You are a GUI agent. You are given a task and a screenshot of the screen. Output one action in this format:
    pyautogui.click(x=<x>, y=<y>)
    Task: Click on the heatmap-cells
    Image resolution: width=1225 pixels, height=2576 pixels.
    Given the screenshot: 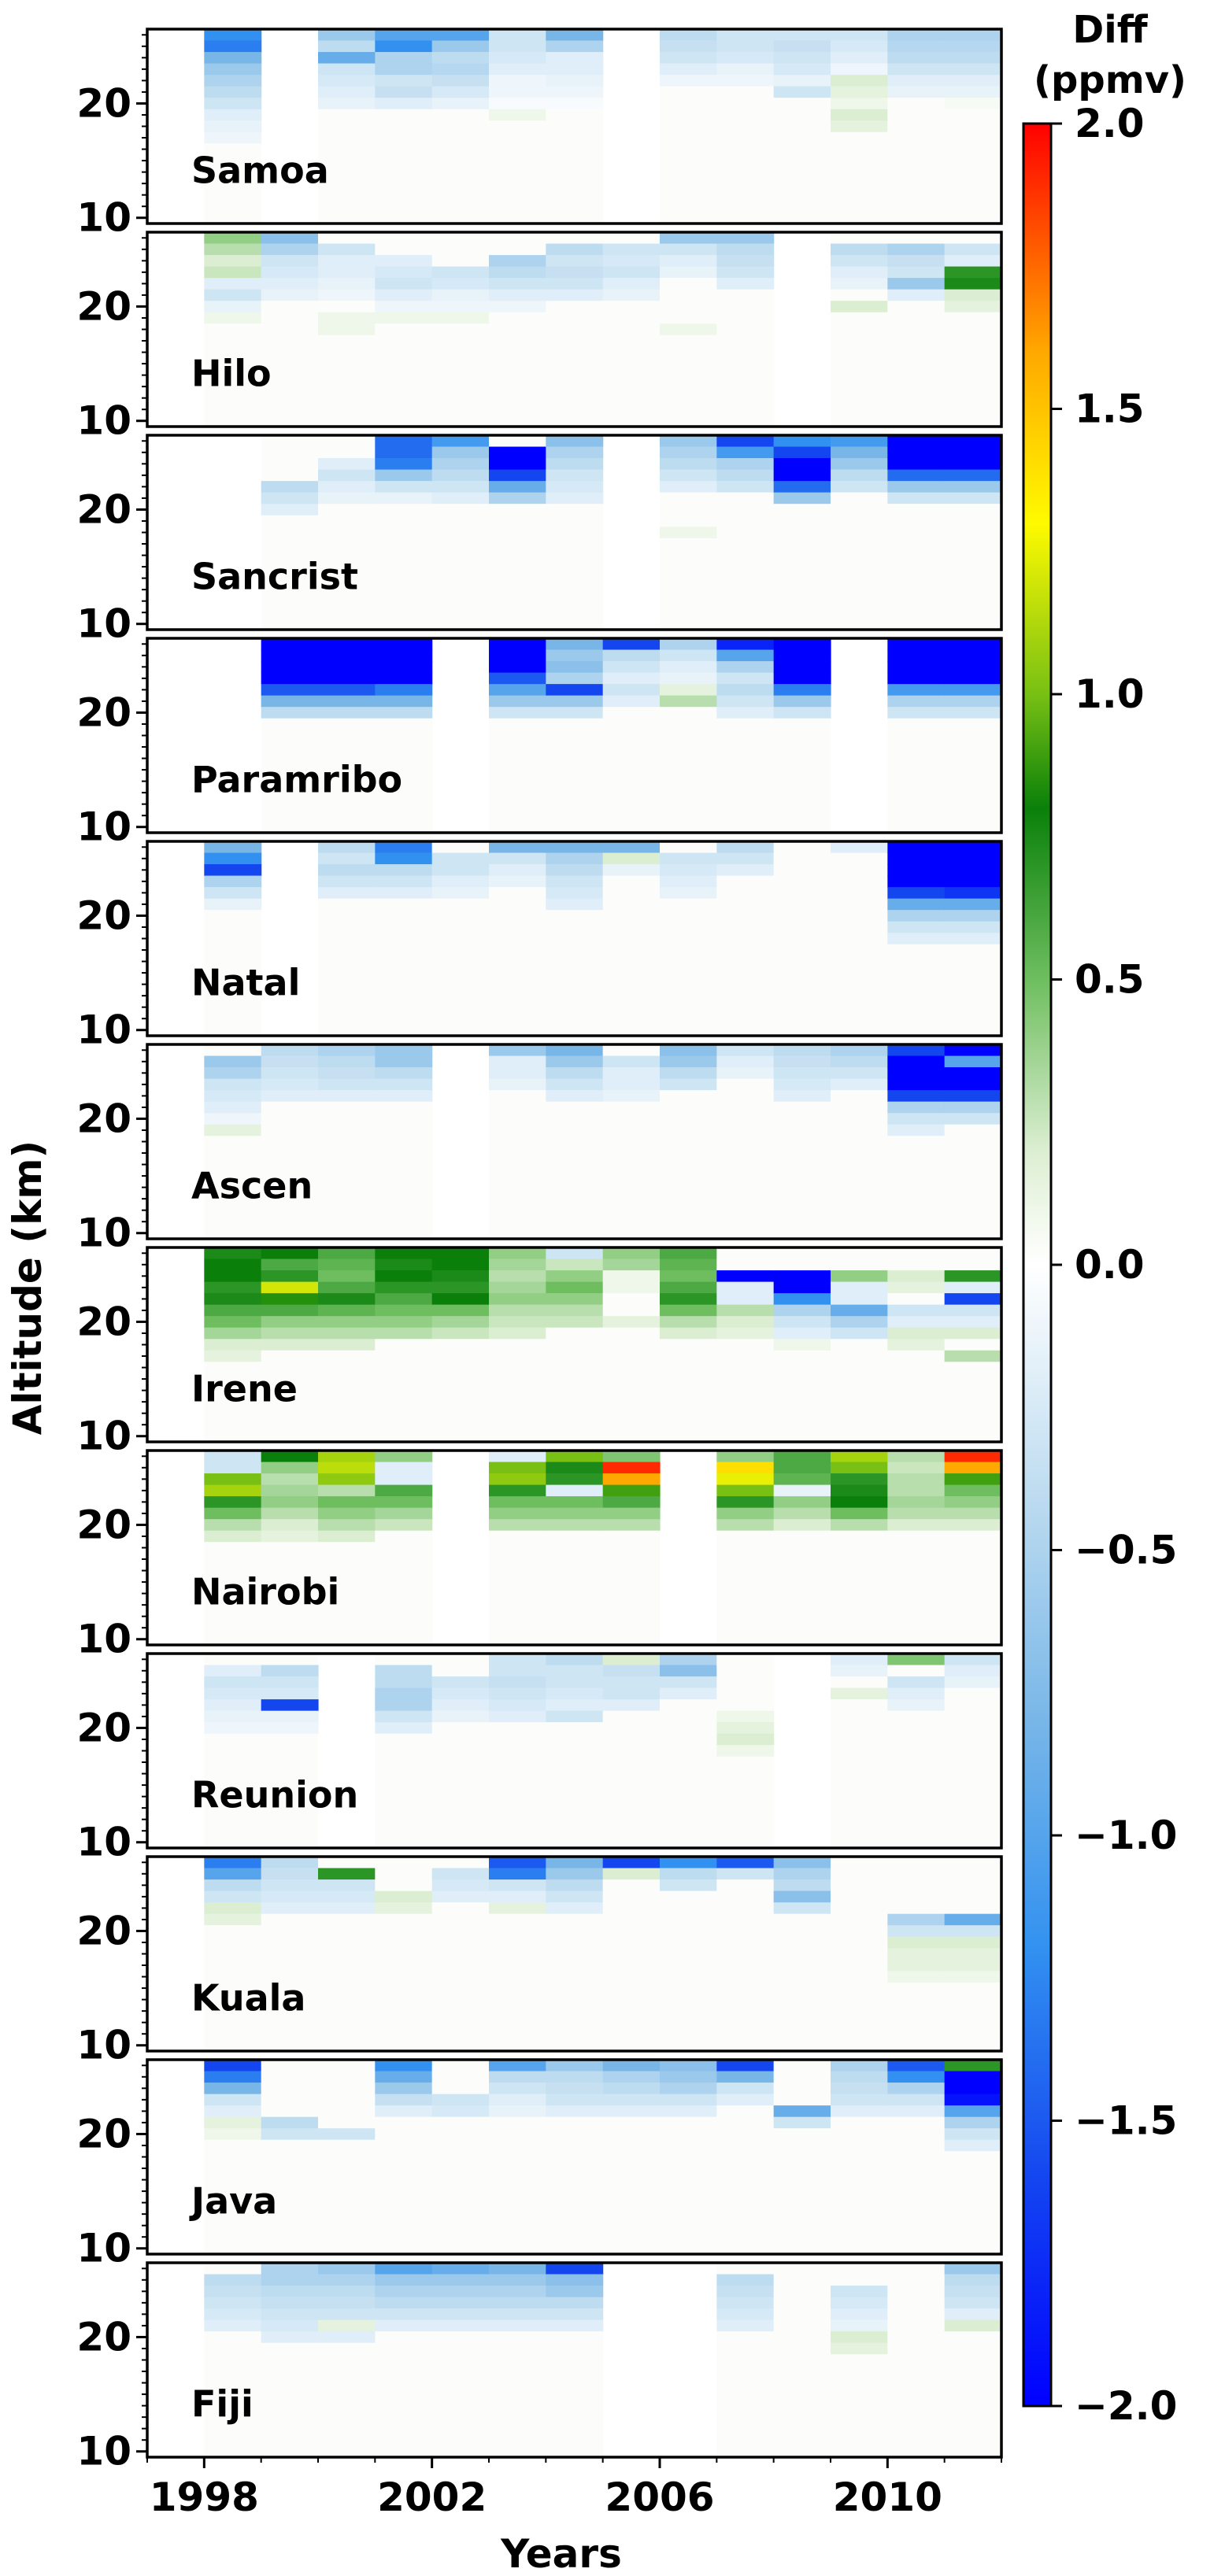 What is the action you would take?
    pyautogui.click(x=602, y=1751)
    